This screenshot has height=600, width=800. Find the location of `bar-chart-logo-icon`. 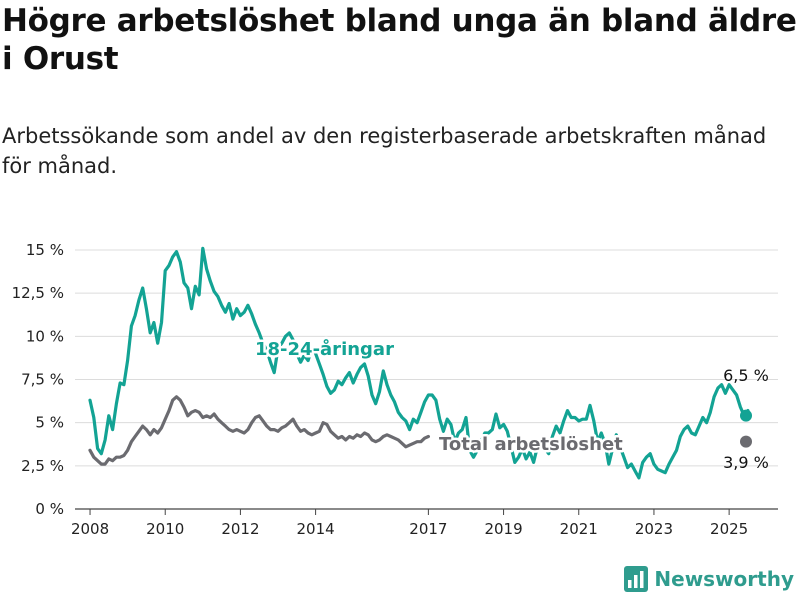

bar-chart-logo-icon is located at coordinates (636, 579).